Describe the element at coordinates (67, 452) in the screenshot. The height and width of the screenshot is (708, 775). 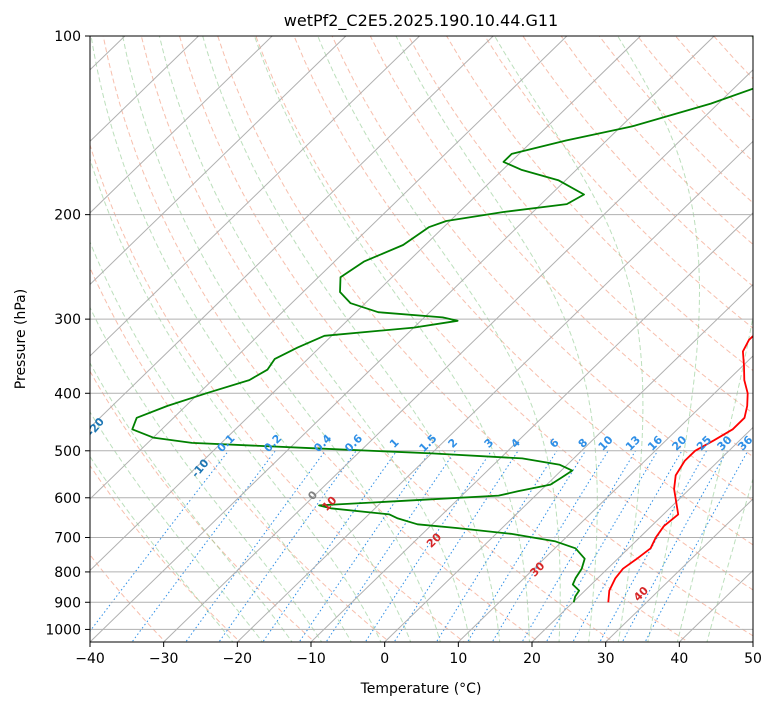
I see `y-tick-label: 500` at that location.